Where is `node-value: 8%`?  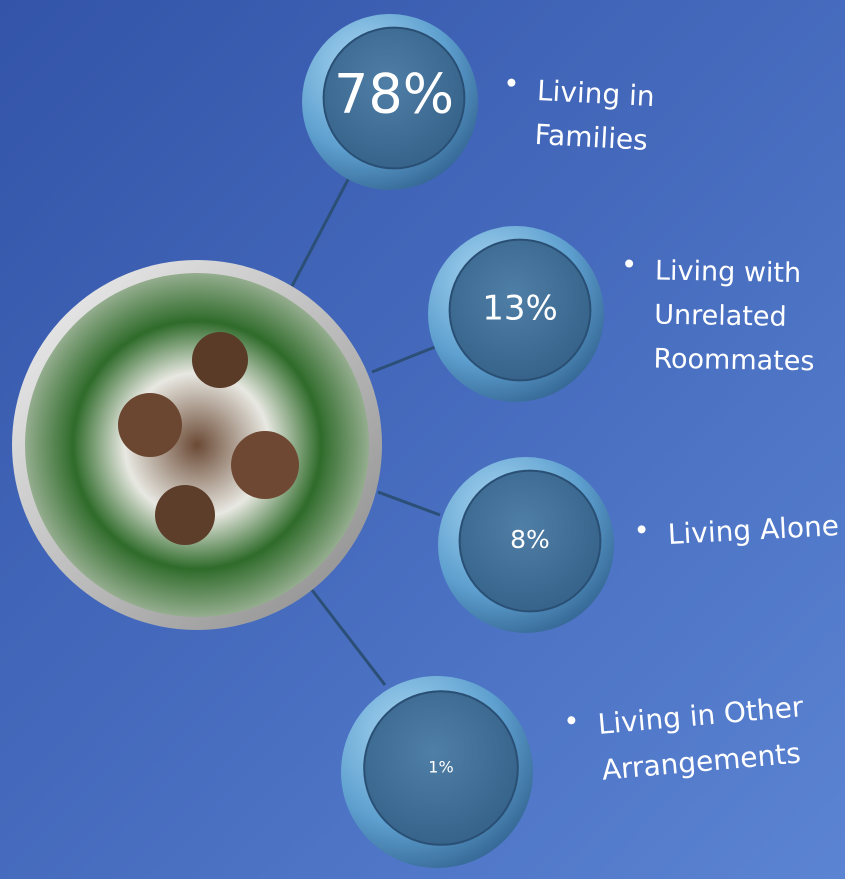 node-value: 8% is located at coordinates (530, 539).